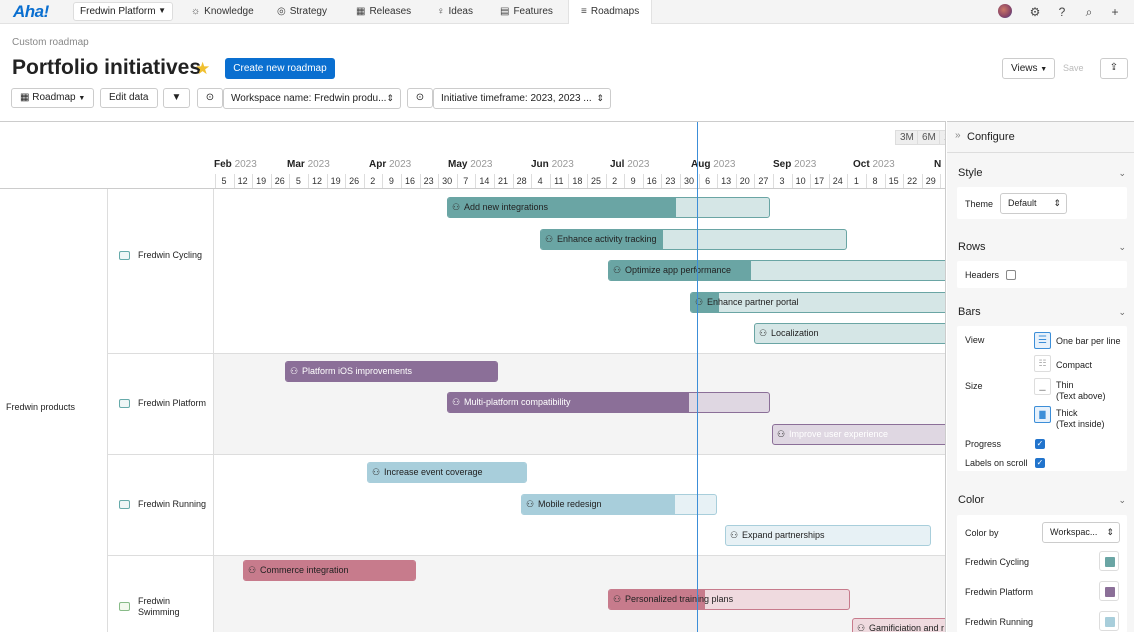 The image size is (1134, 632). Describe the element at coordinates (409, 181) in the screenshot. I see `week-label: 16` at that location.